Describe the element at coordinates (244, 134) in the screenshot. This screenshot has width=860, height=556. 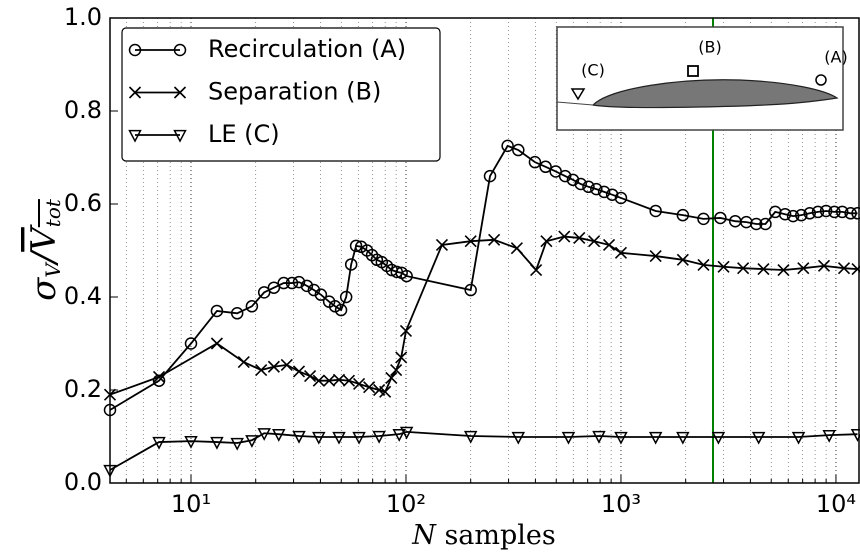
I see `legend-label: LE (C)` at that location.